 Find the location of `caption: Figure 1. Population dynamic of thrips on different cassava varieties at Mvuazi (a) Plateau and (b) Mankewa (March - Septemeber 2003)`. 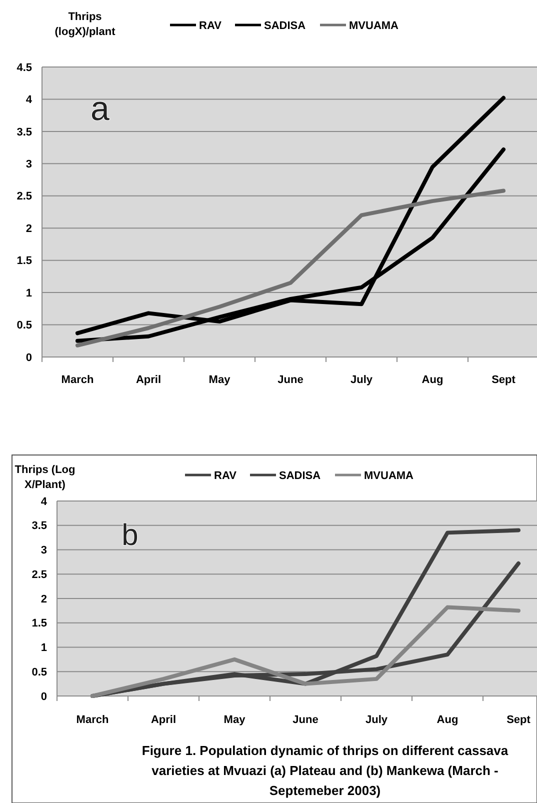

caption: Figure 1. Population dynamic of thrips on different cassava varieties at Mvuazi (a) Plateau and (b) Mankewa (March - Septemeber 2003) is located at coordinates (325, 770).